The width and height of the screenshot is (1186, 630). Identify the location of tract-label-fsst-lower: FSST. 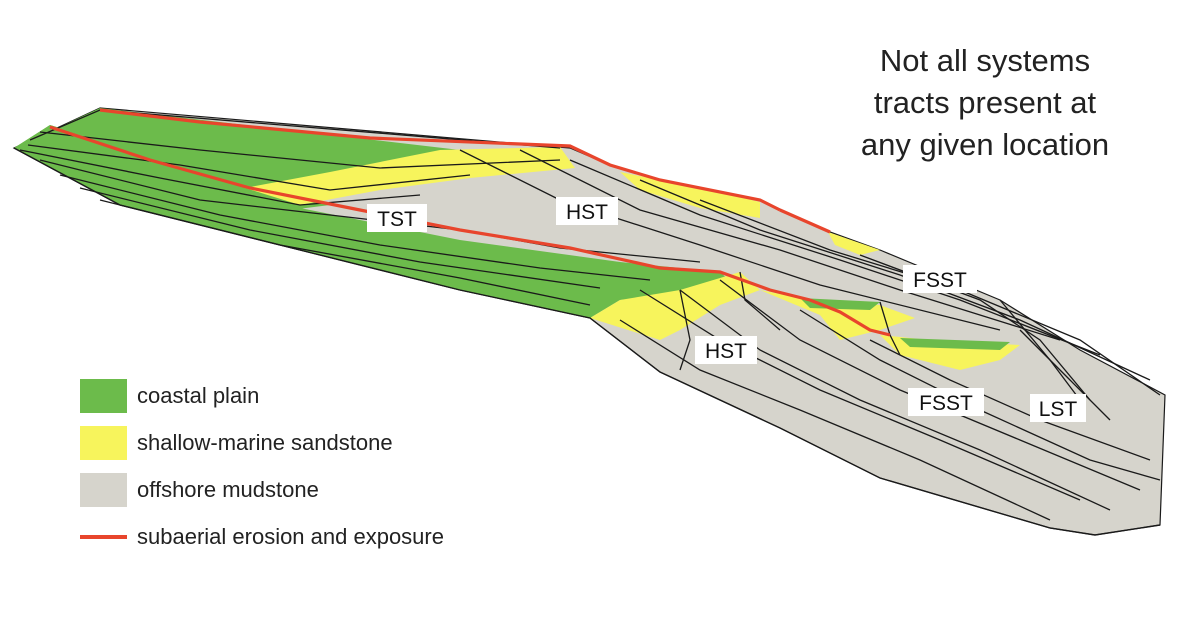
(946, 402).